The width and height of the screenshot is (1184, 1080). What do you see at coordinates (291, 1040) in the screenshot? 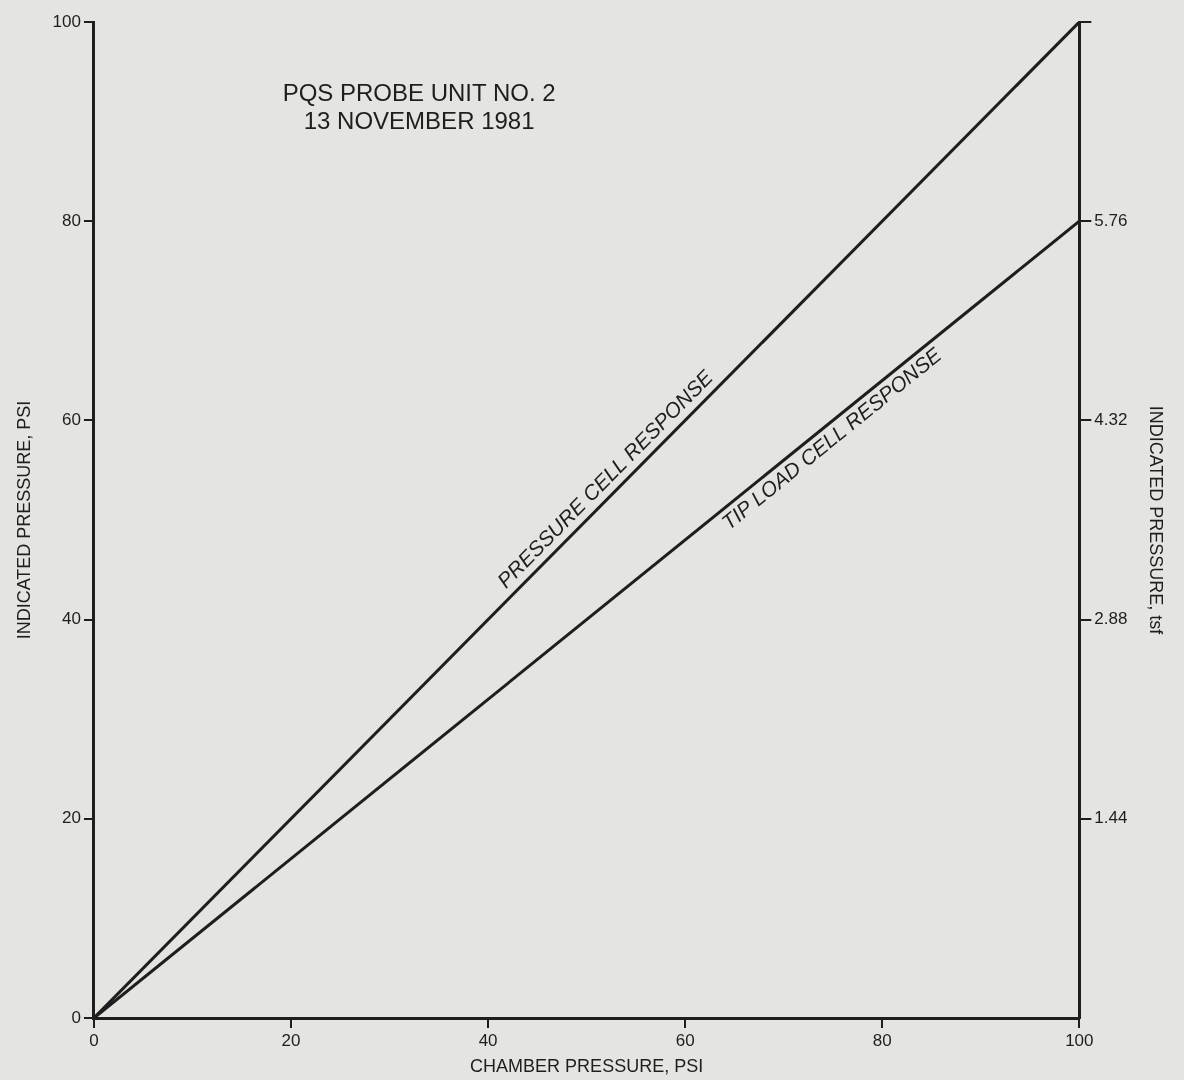
I see `x-tick-label: 20` at bounding box center [291, 1040].